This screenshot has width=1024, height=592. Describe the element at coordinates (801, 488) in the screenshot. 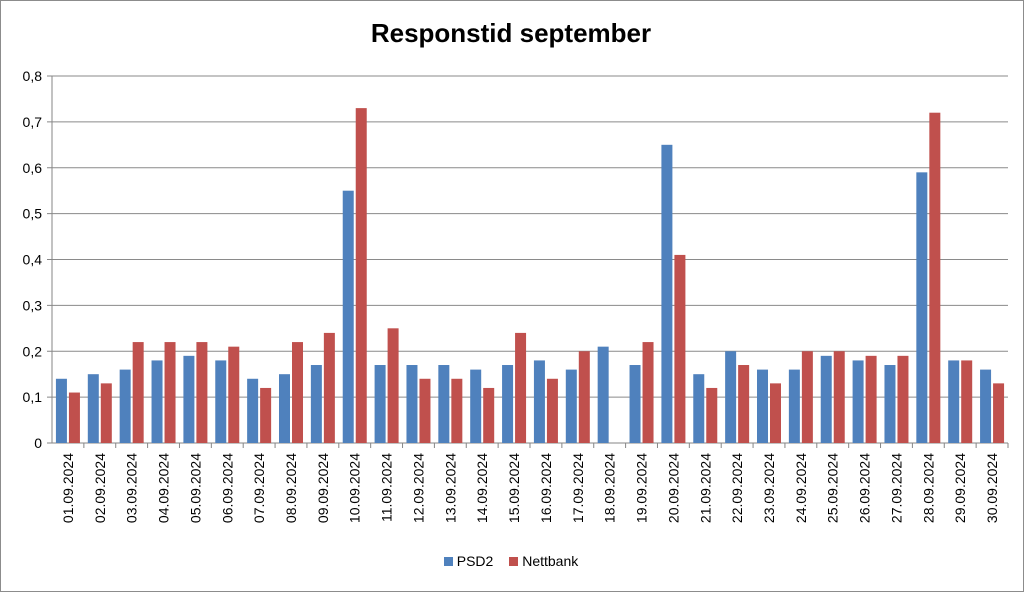

I see `x-tick-label: 24.09.2024` at that location.